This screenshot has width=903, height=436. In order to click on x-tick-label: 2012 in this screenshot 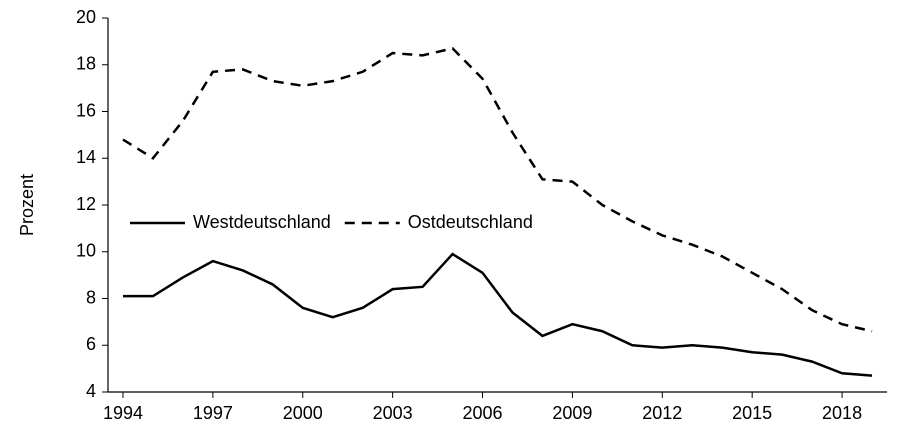, I will do `click(662, 413)`.